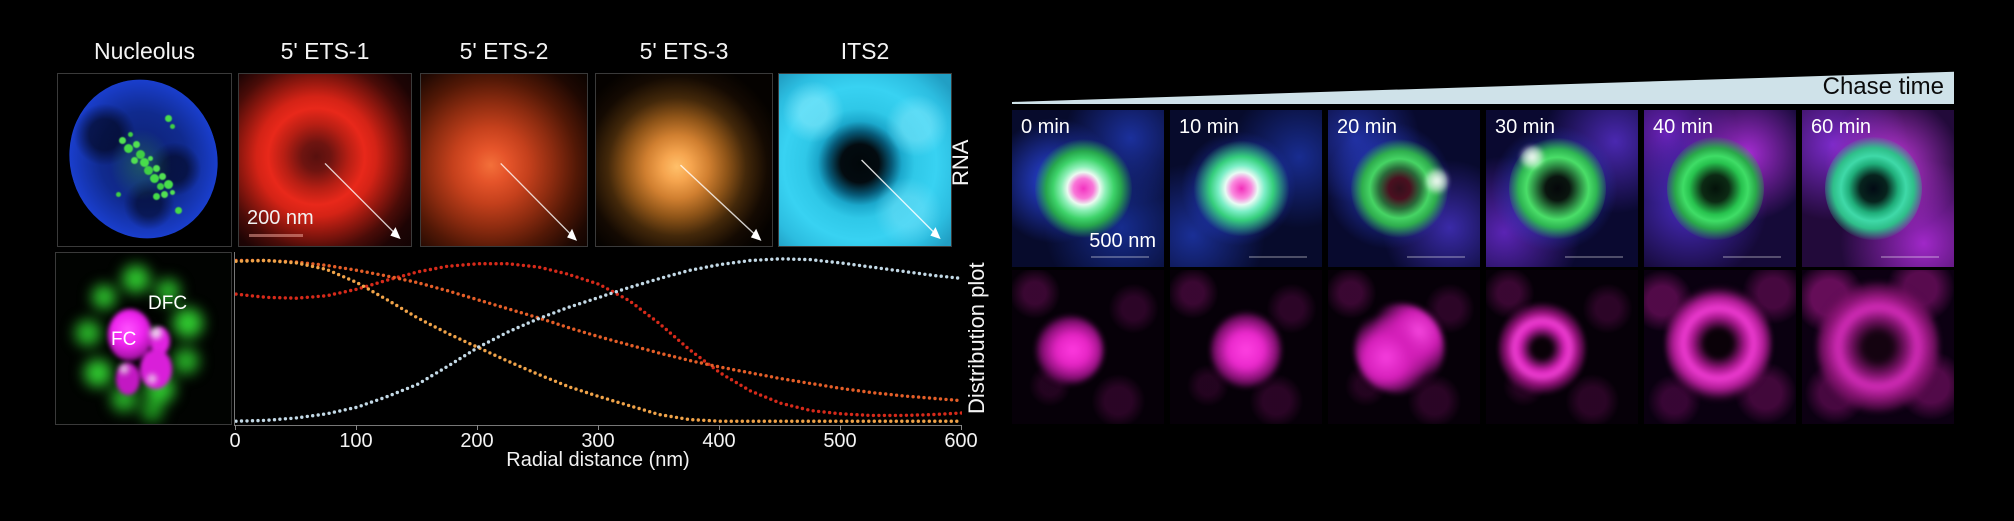 The width and height of the screenshot is (2014, 521). What do you see at coordinates (141, 165) in the screenshot?
I see `nucleolus-green-glow` at bounding box center [141, 165].